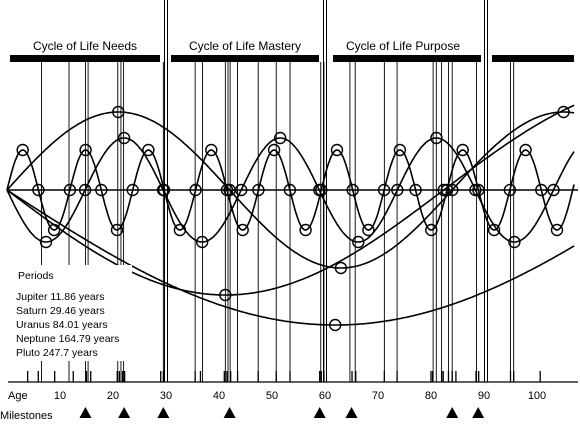 The width and height of the screenshot is (580, 431). I want to click on period-pluto: Pluto 247.7 years, so click(57, 353).